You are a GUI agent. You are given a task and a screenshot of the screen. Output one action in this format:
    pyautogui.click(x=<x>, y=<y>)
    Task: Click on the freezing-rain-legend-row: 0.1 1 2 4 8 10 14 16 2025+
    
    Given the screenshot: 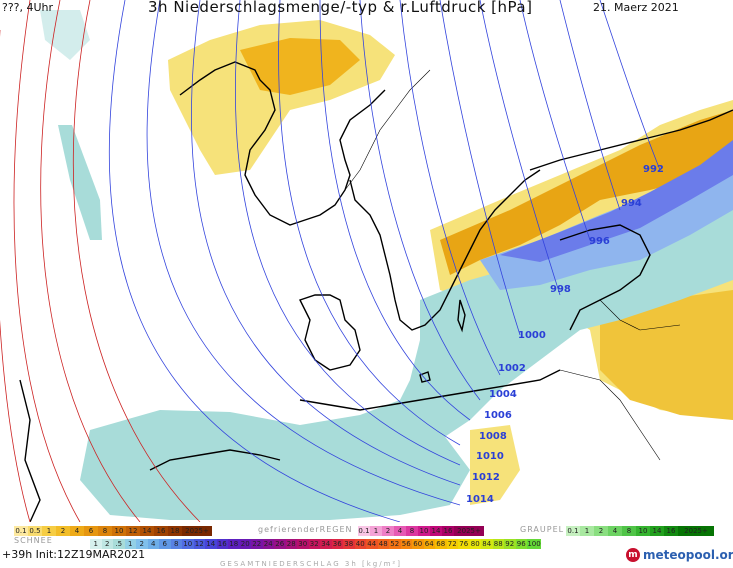 What is the action you would take?
    pyautogui.click(x=421, y=531)
    